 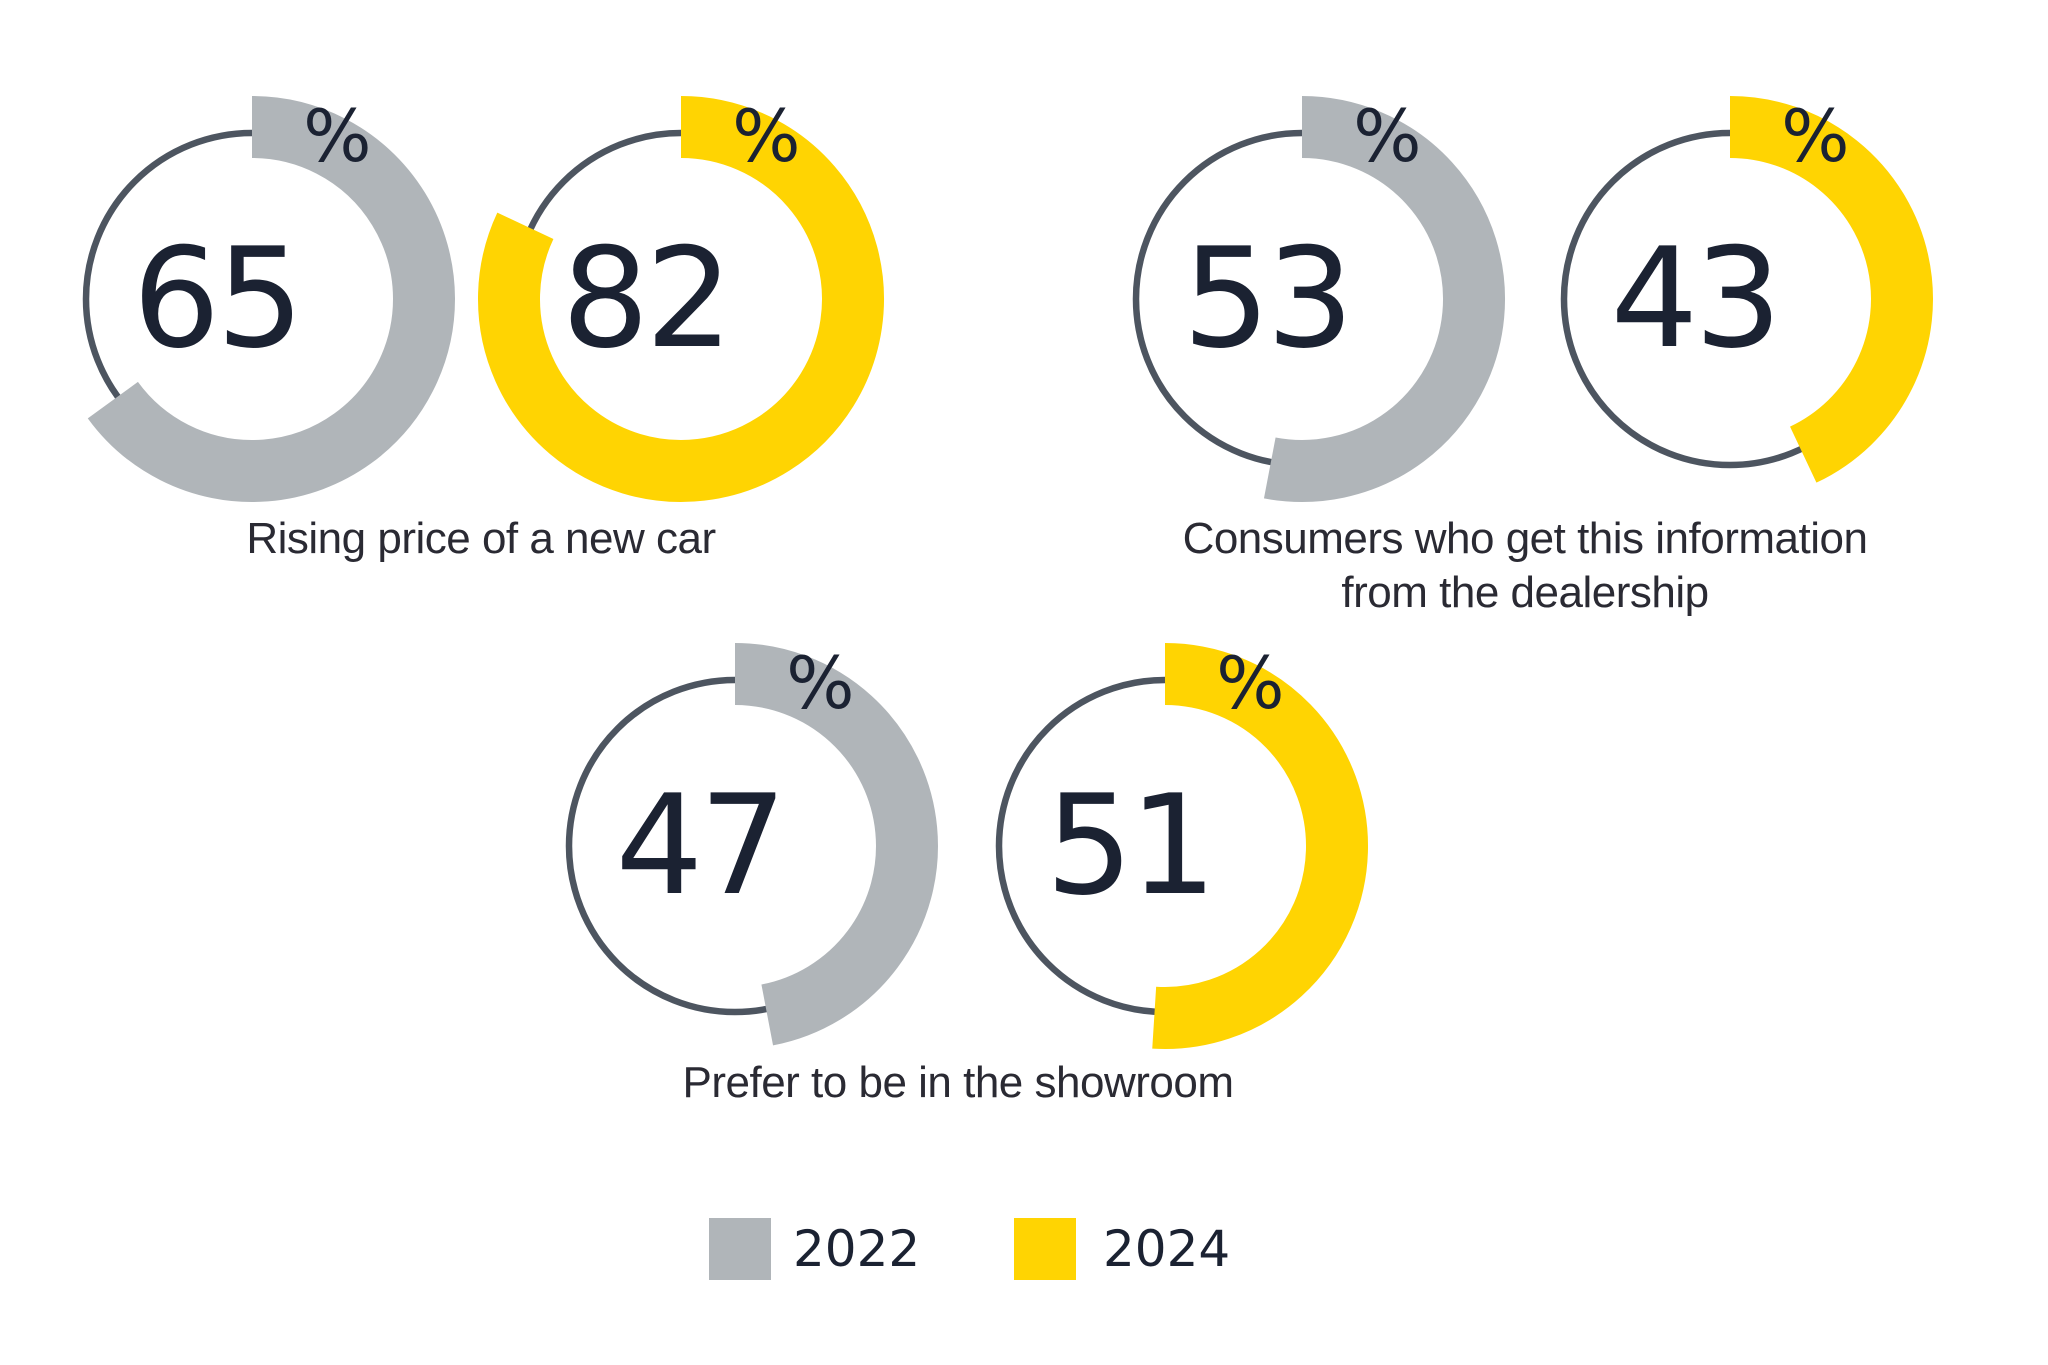 What do you see at coordinates (1045, 1249) in the screenshot?
I see `legend-swatch-2024` at bounding box center [1045, 1249].